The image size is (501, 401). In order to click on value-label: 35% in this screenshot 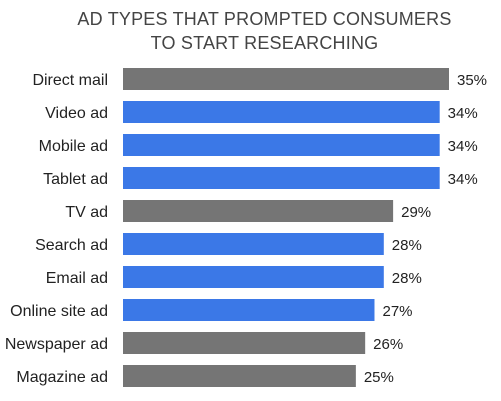, I will do `click(472, 80)`.